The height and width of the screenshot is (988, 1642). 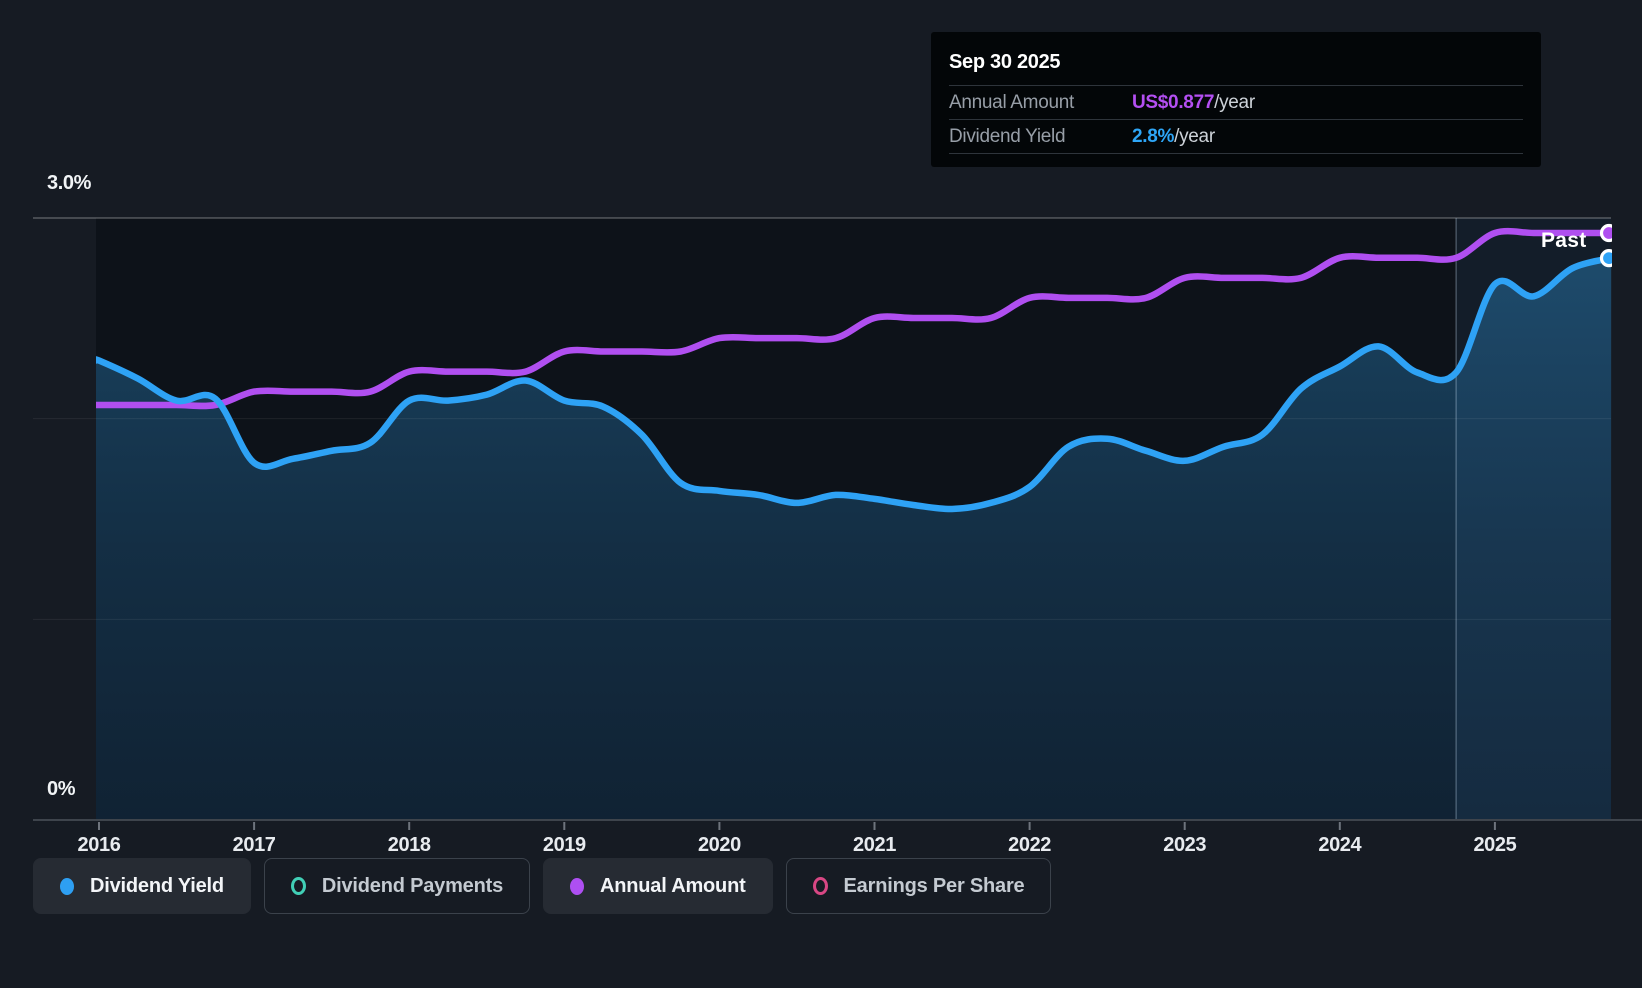 What do you see at coordinates (1608, 258) in the screenshot?
I see `yield-endpoint-marker` at bounding box center [1608, 258].